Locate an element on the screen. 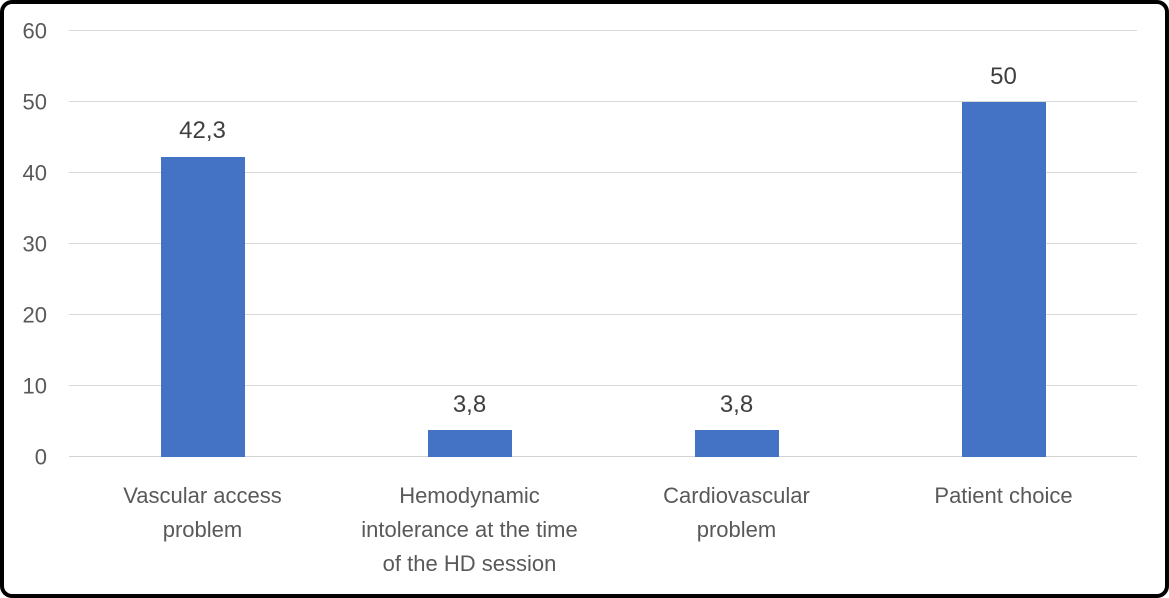 This screenshot has width=1169, height=598. x-axis-line is located at coordinates (603, 456).